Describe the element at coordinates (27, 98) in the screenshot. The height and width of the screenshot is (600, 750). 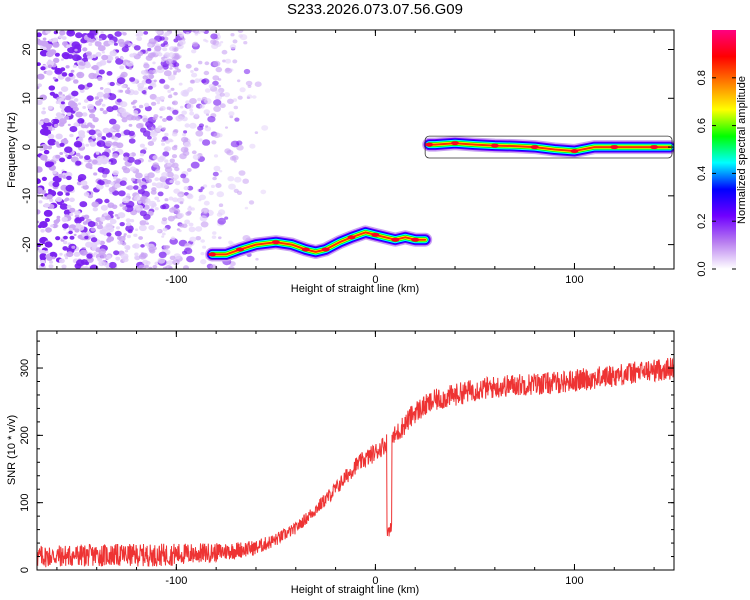
I see `y-tick-label: 10` at that location.